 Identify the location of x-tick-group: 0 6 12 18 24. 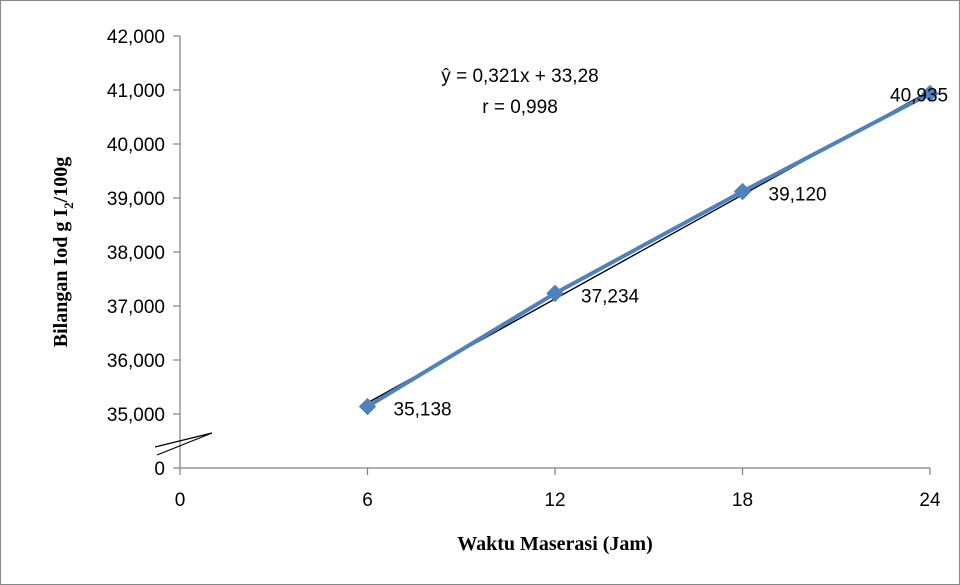
(558, 489).